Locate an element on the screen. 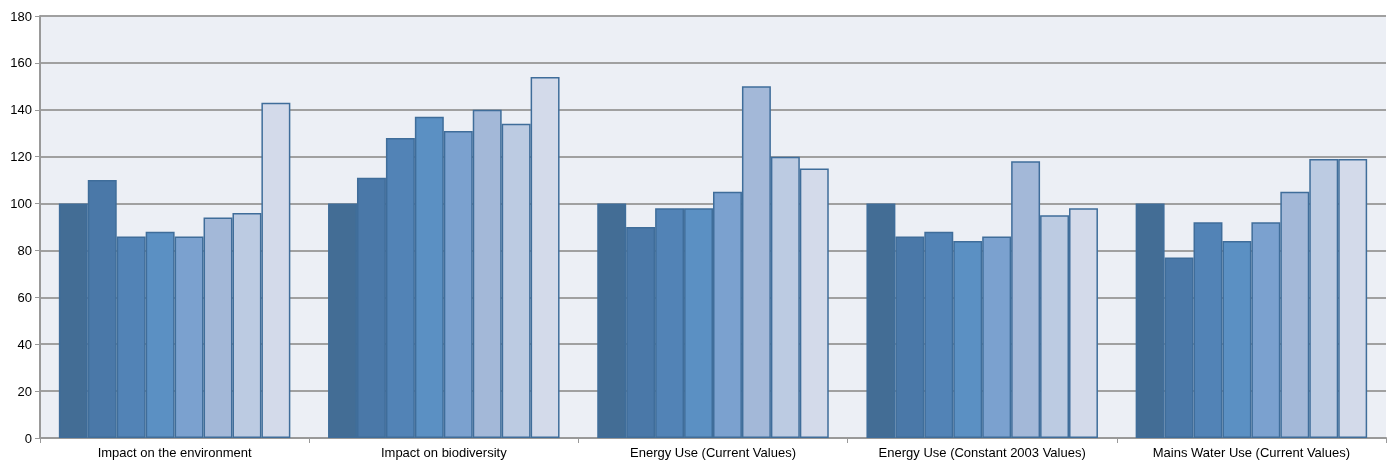  x-tick-label: Mains Water Use (Current Values) is located at coordinates (1251, 452).